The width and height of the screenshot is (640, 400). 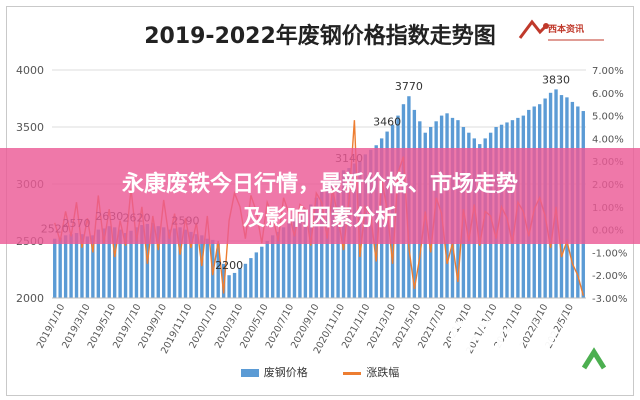 What do you see at coordinates (319, 184) in the screenshot?
I see `headline-line-1: 永康废铁今日行情，最新价格、市场走势` at bounding box center [319, 184].